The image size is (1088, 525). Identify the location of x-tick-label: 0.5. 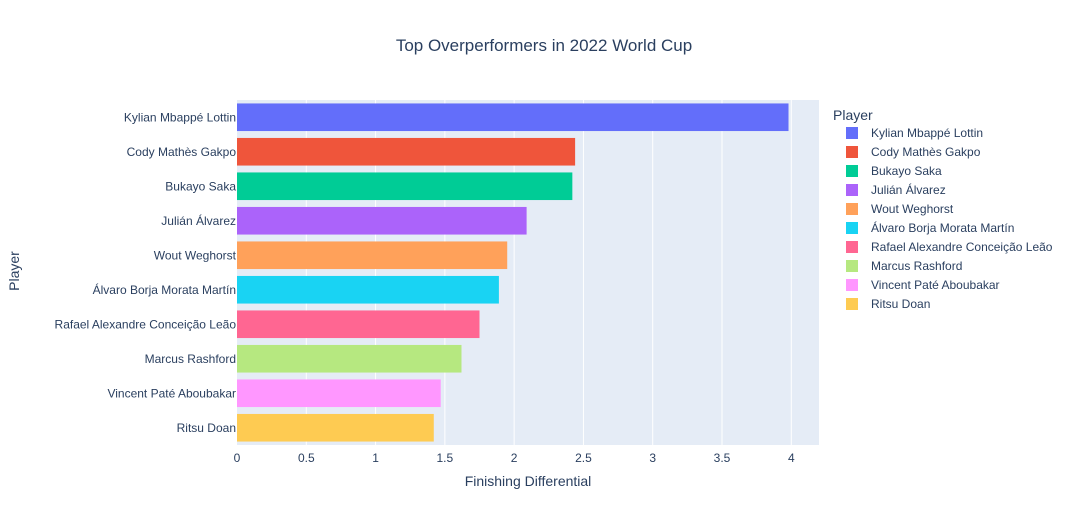
(306, 458).